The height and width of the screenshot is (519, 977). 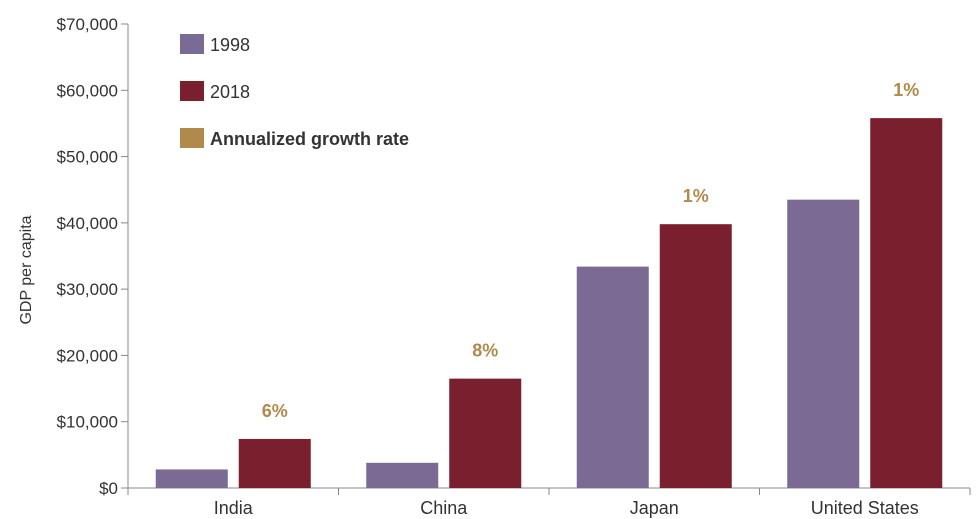 I want to click on y-tick-label: $0, so click(x=108, y=488).